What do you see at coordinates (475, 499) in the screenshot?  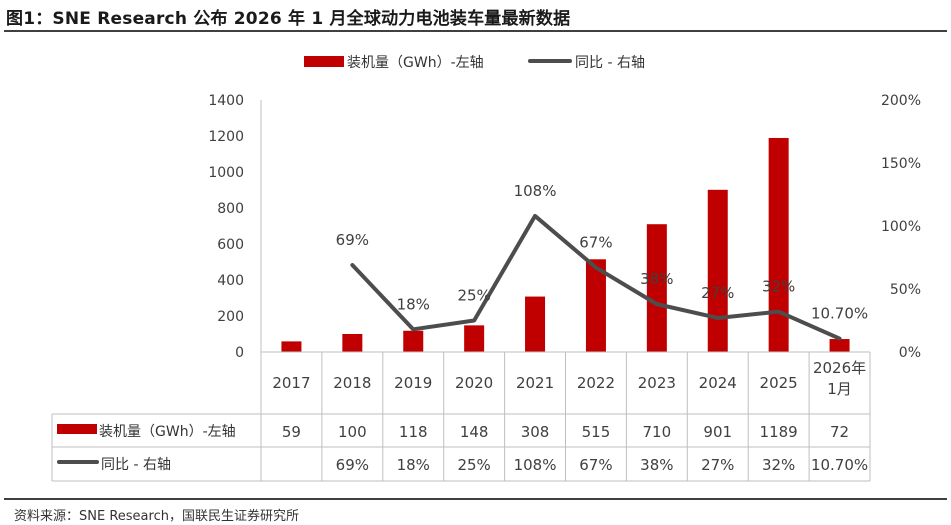 I see `footer-divider` at bounding box center [475, 499].